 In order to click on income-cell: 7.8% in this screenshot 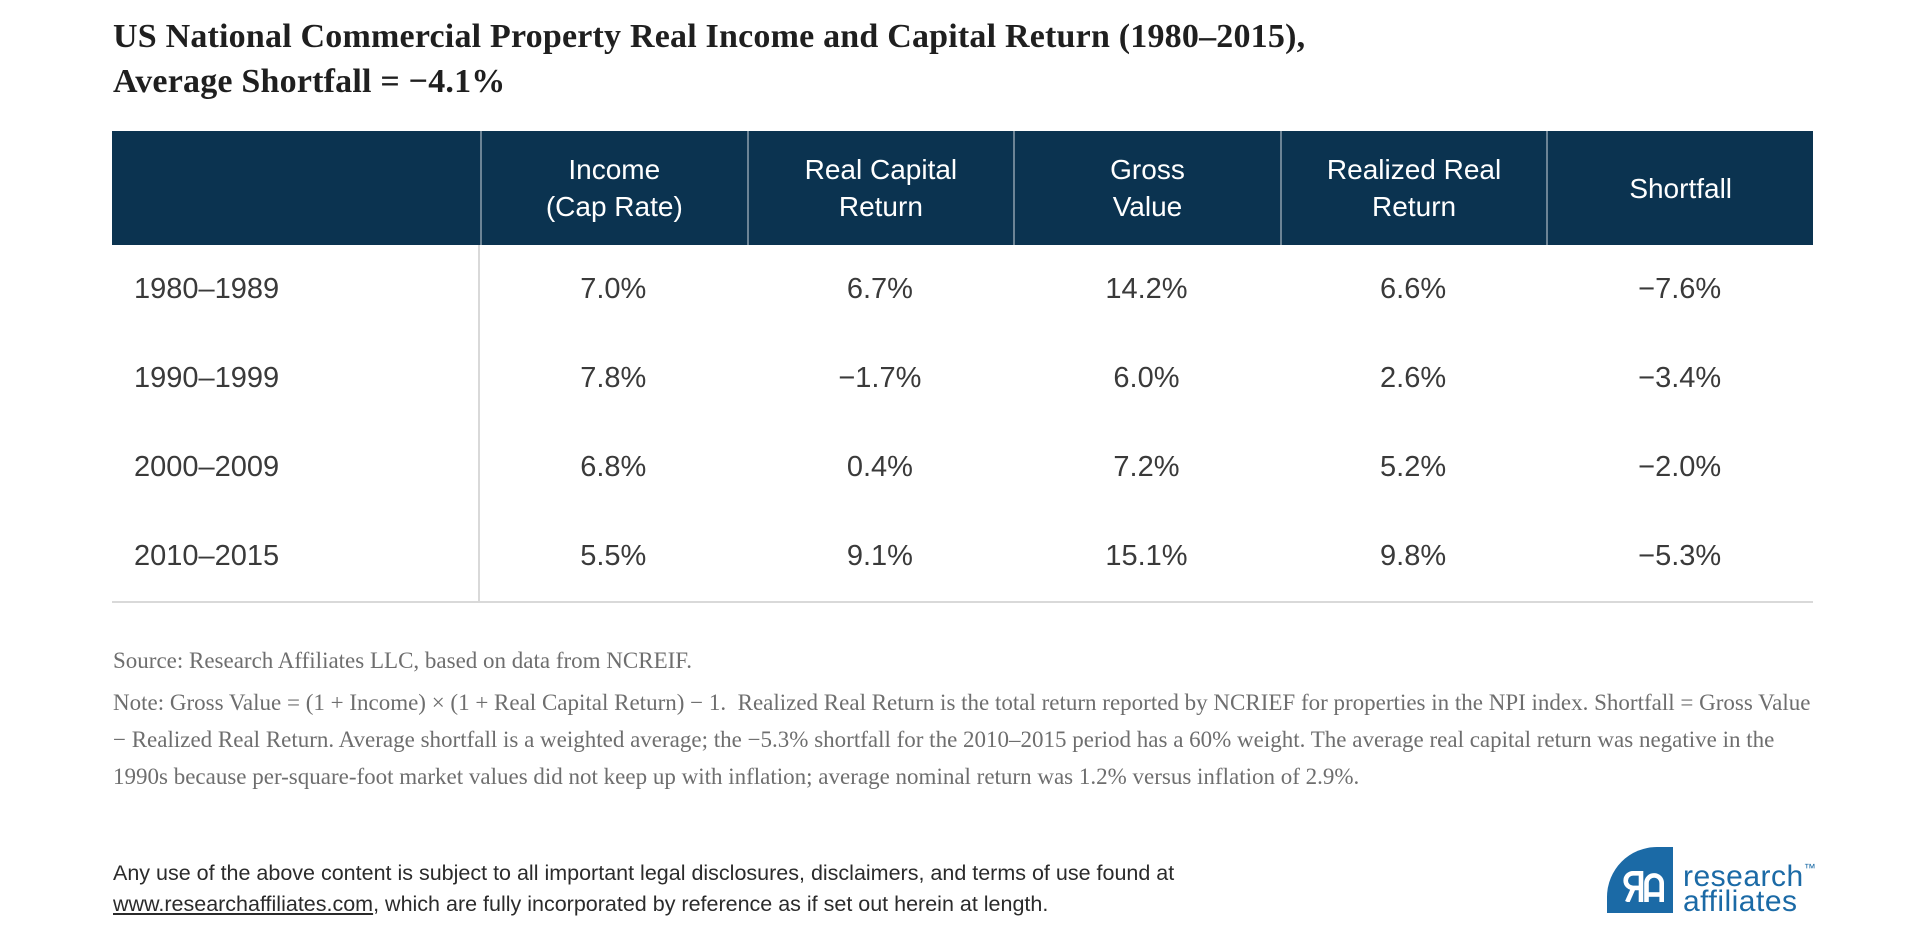, I will do `click(613, 378)`.